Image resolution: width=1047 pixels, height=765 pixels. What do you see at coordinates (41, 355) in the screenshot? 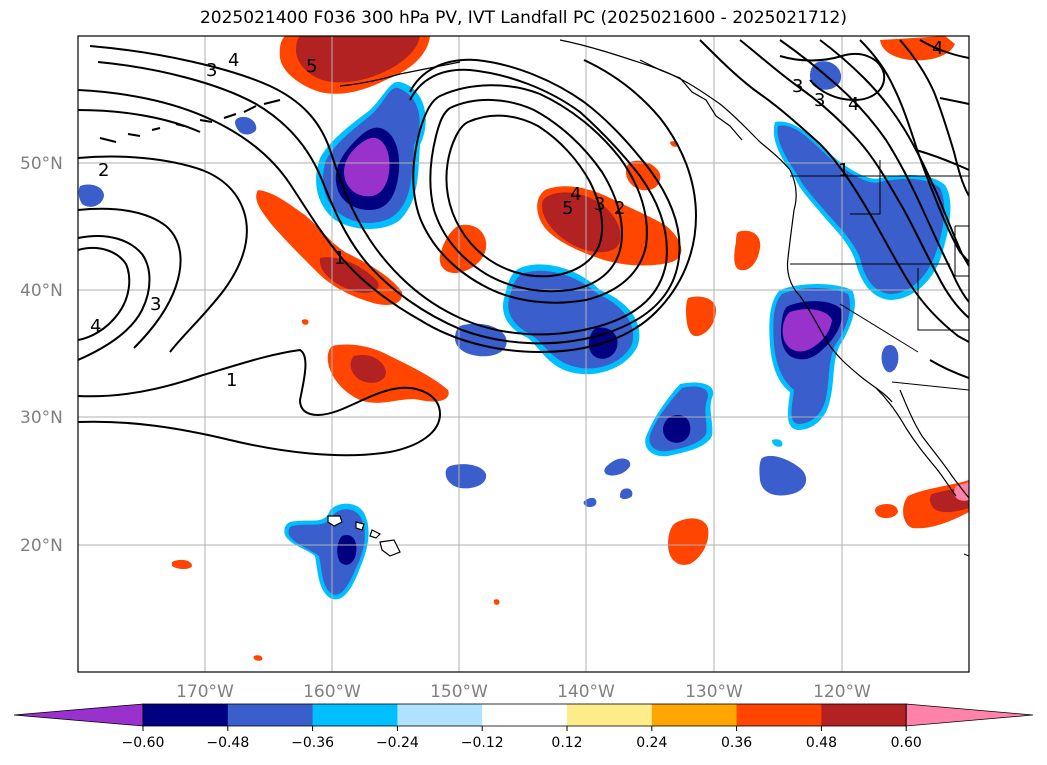
I see `latitude-labels: 50°N 40°N 30°N 20°N` at bounding box center [41, 355].